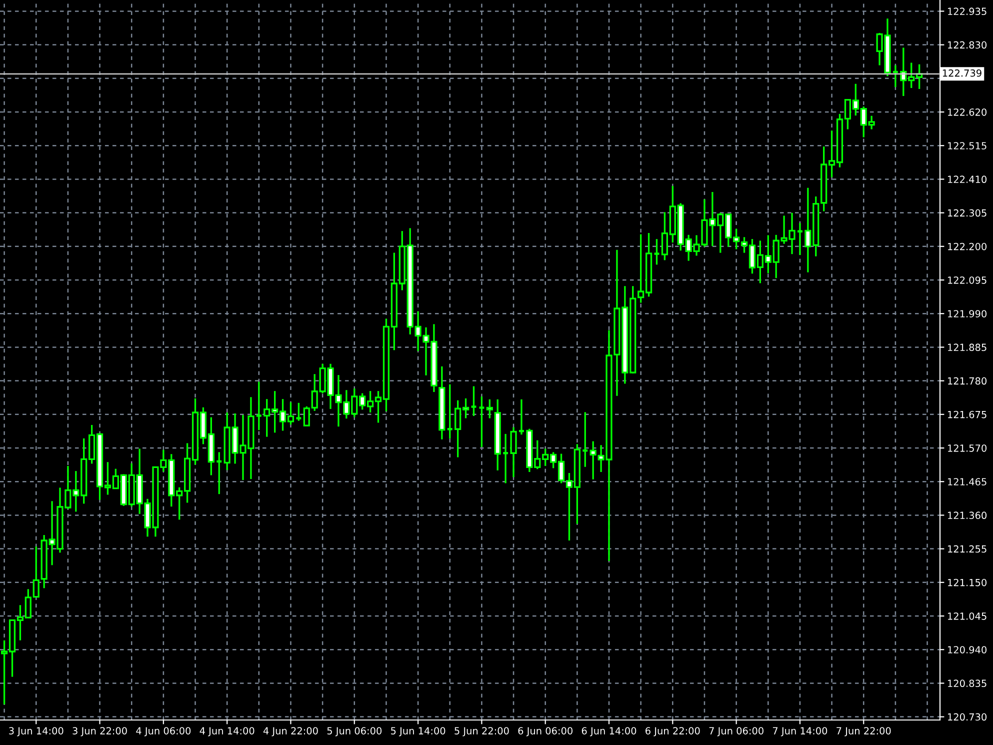 This screenshot has width=993, height=745. What do you see at coordinates (967, 549) in the screenshot?
I see `y-tick-label: 121.255` at bounding box center [967, 549].